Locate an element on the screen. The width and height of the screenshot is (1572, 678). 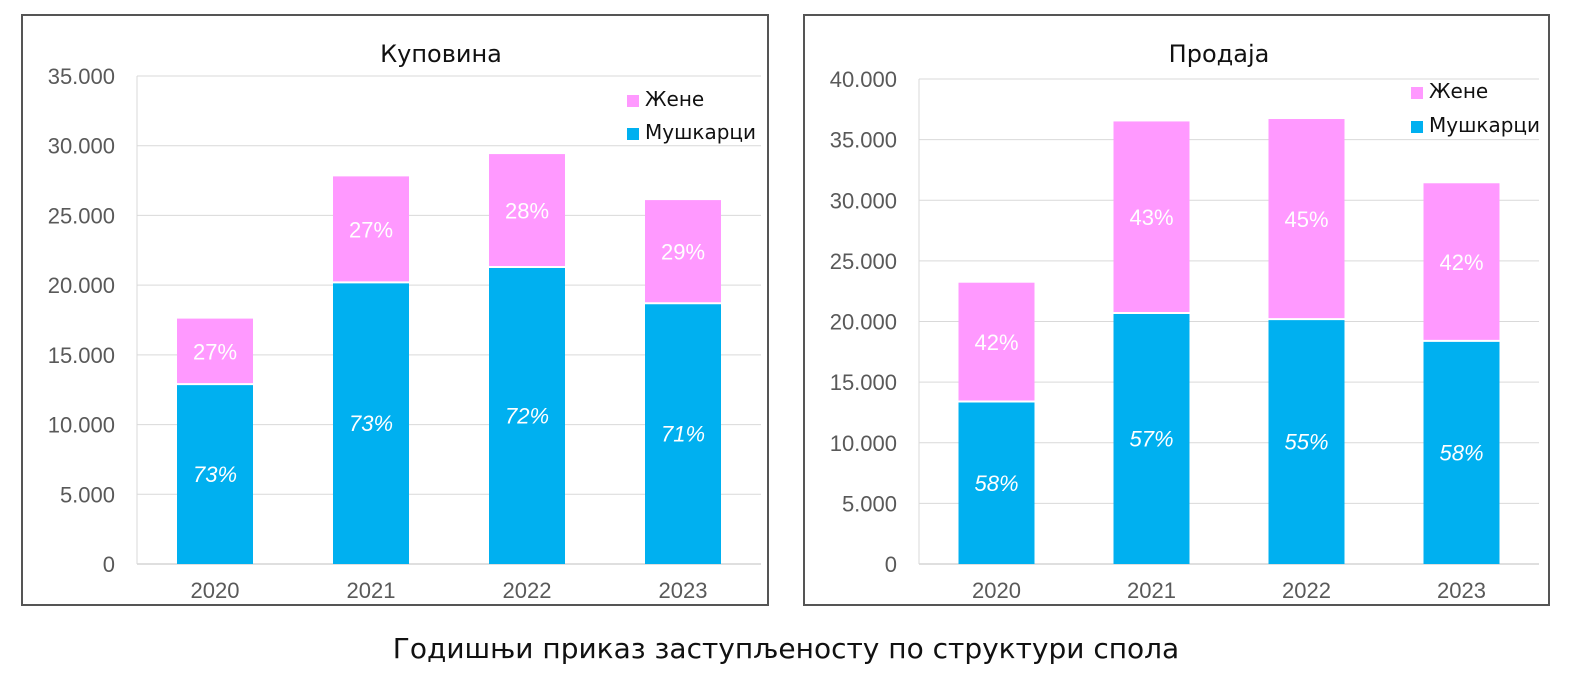
y-tick-label: 40.000 is located at coordinates (863, 79).